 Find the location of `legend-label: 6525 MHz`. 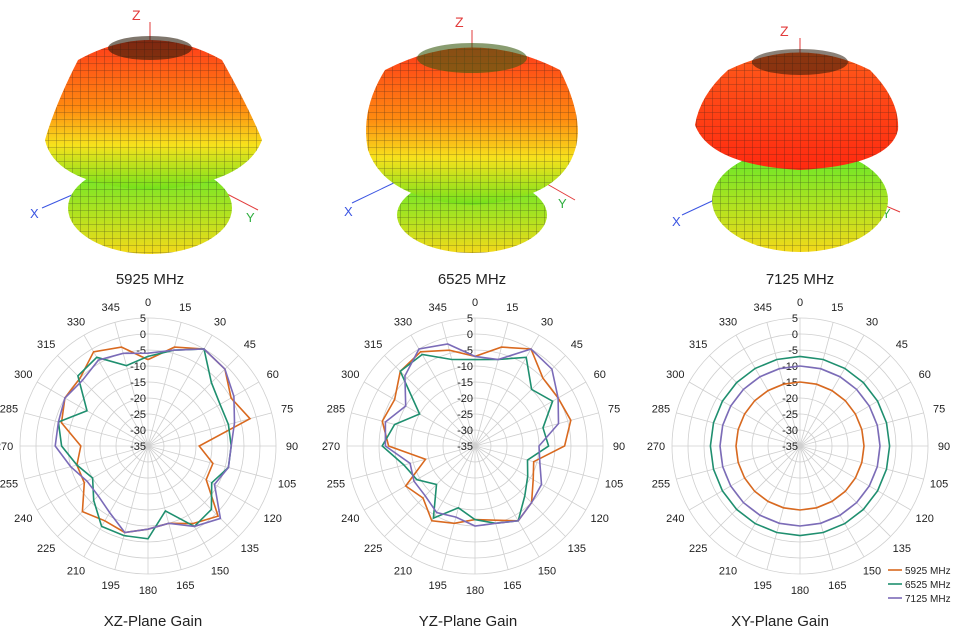

legend-label: 6525 MHz is located at coordinates (928, 585).